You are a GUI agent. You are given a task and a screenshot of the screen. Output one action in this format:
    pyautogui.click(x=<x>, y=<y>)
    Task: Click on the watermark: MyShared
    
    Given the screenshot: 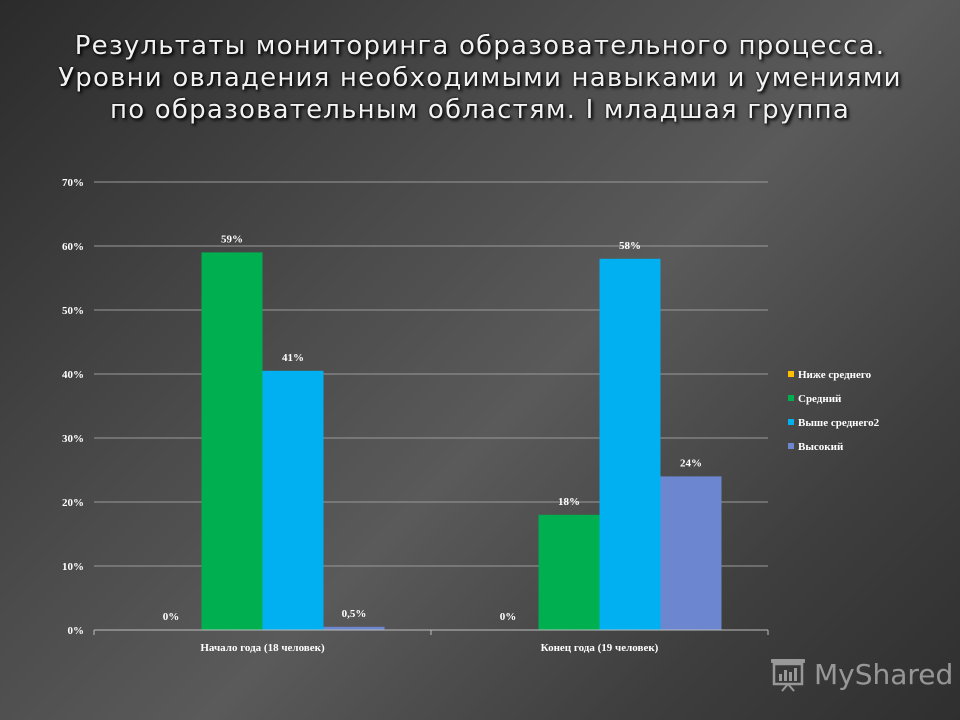 What is the action you would take?
    pyautogui.click(x=860, y=674)
    